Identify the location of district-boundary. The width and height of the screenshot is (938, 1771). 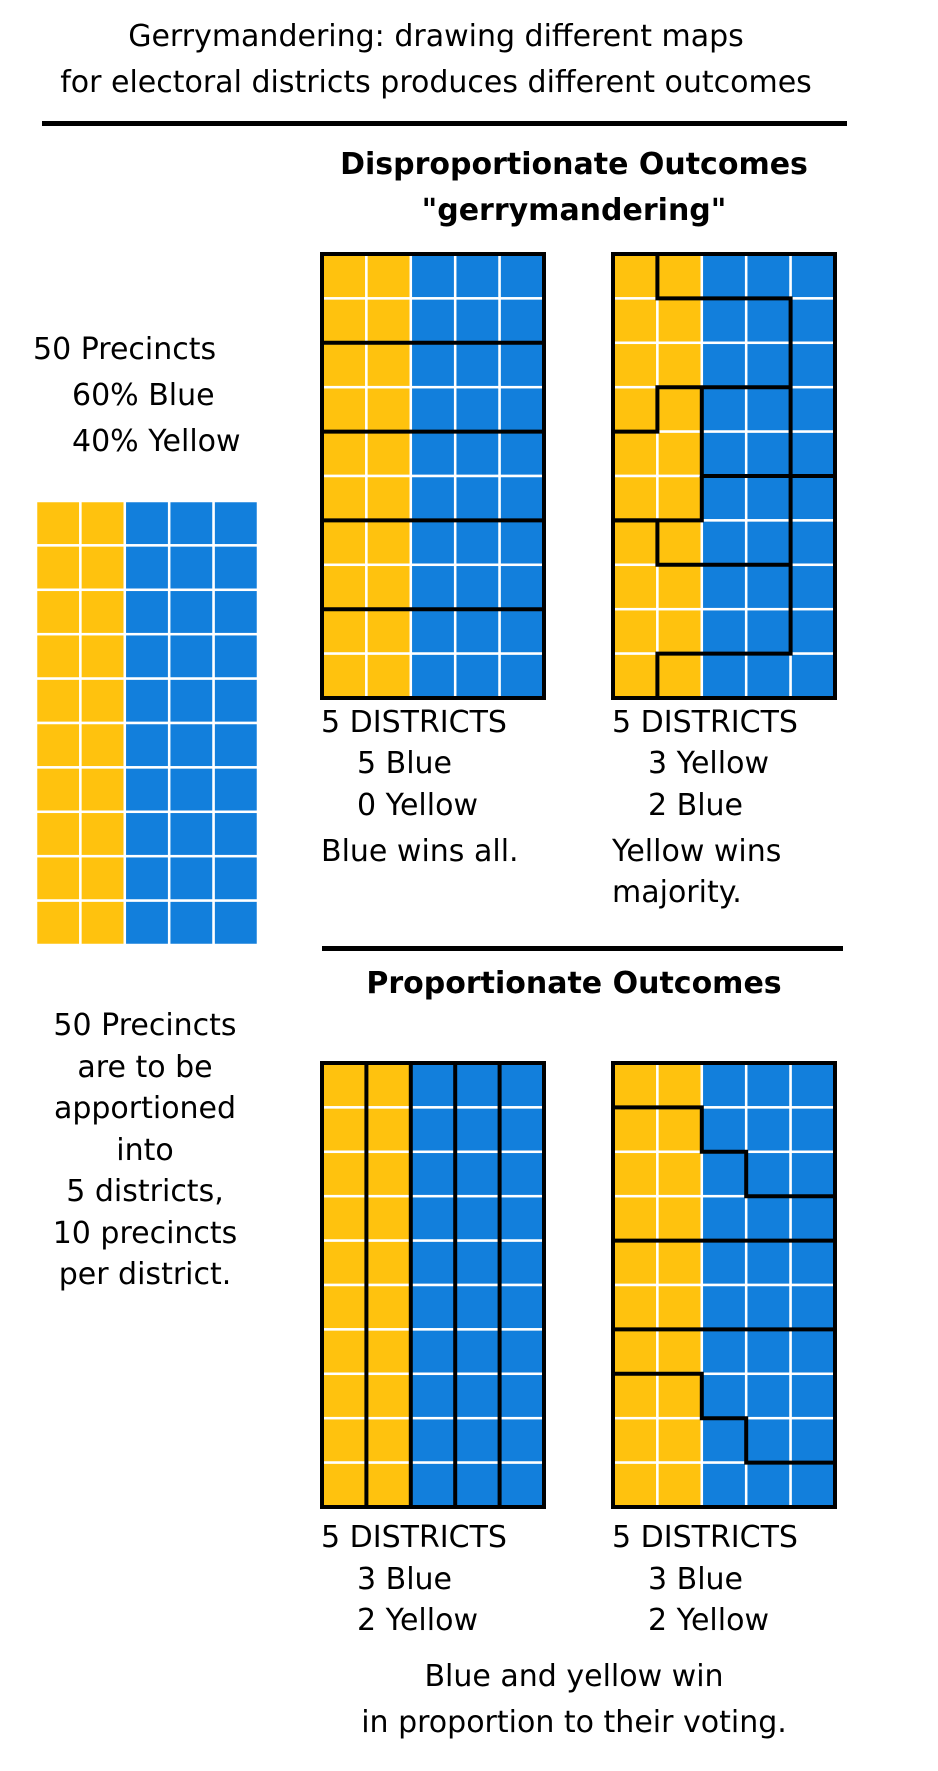
(724, 1418).